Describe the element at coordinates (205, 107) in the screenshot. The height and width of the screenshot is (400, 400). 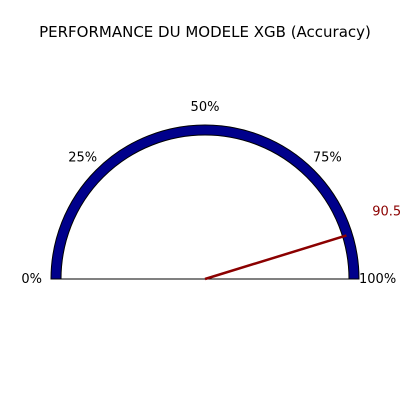
I see `tick-label-50: 50%` at that location.